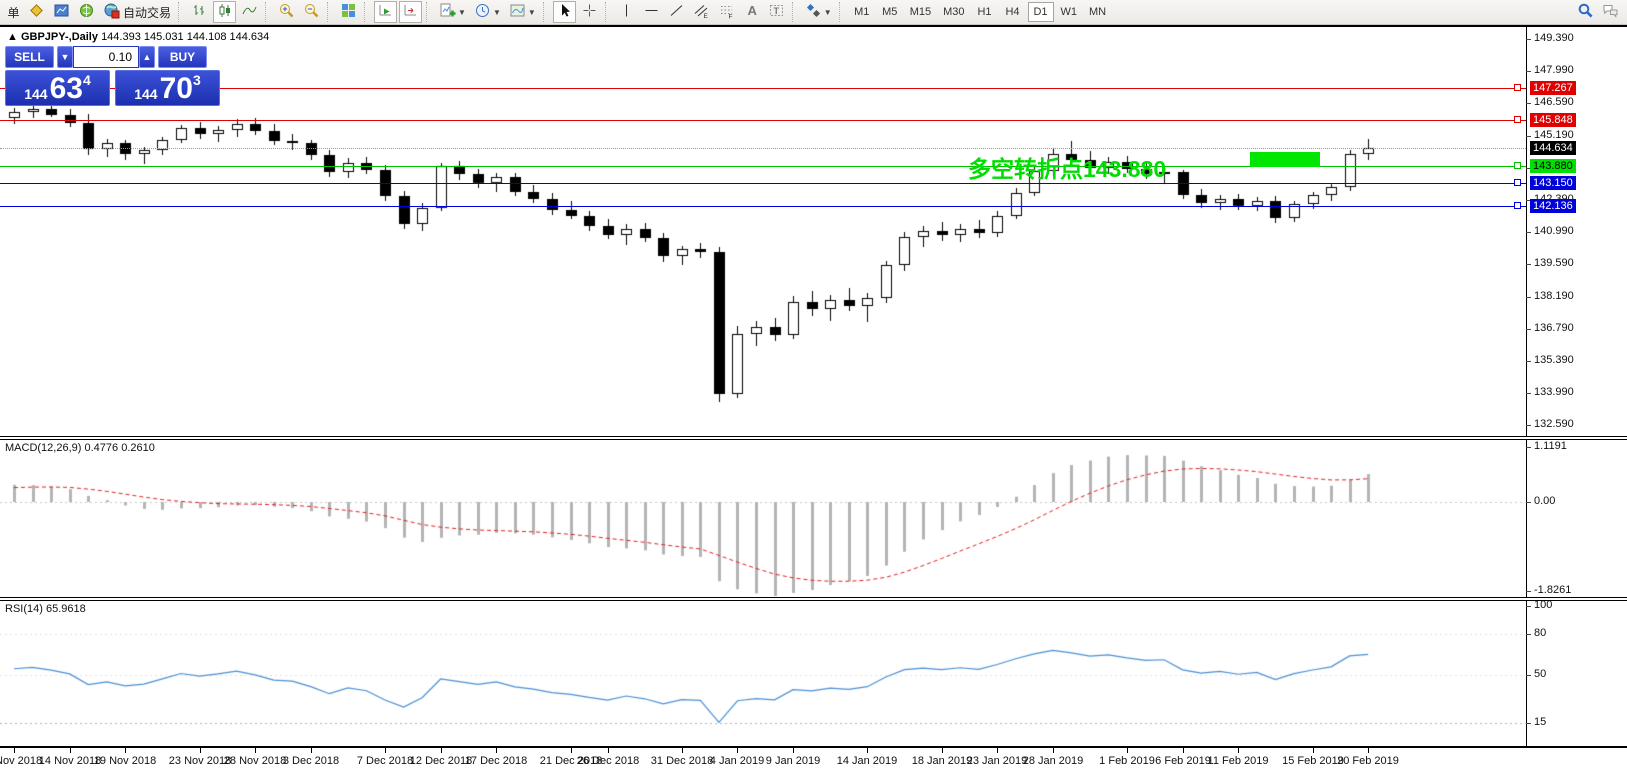 This screenshot has width=1627, height=771. Describe the element at coordinates (1238, 761) in the screenshot. I see `date-label: 11 Feb 2019` at that location.